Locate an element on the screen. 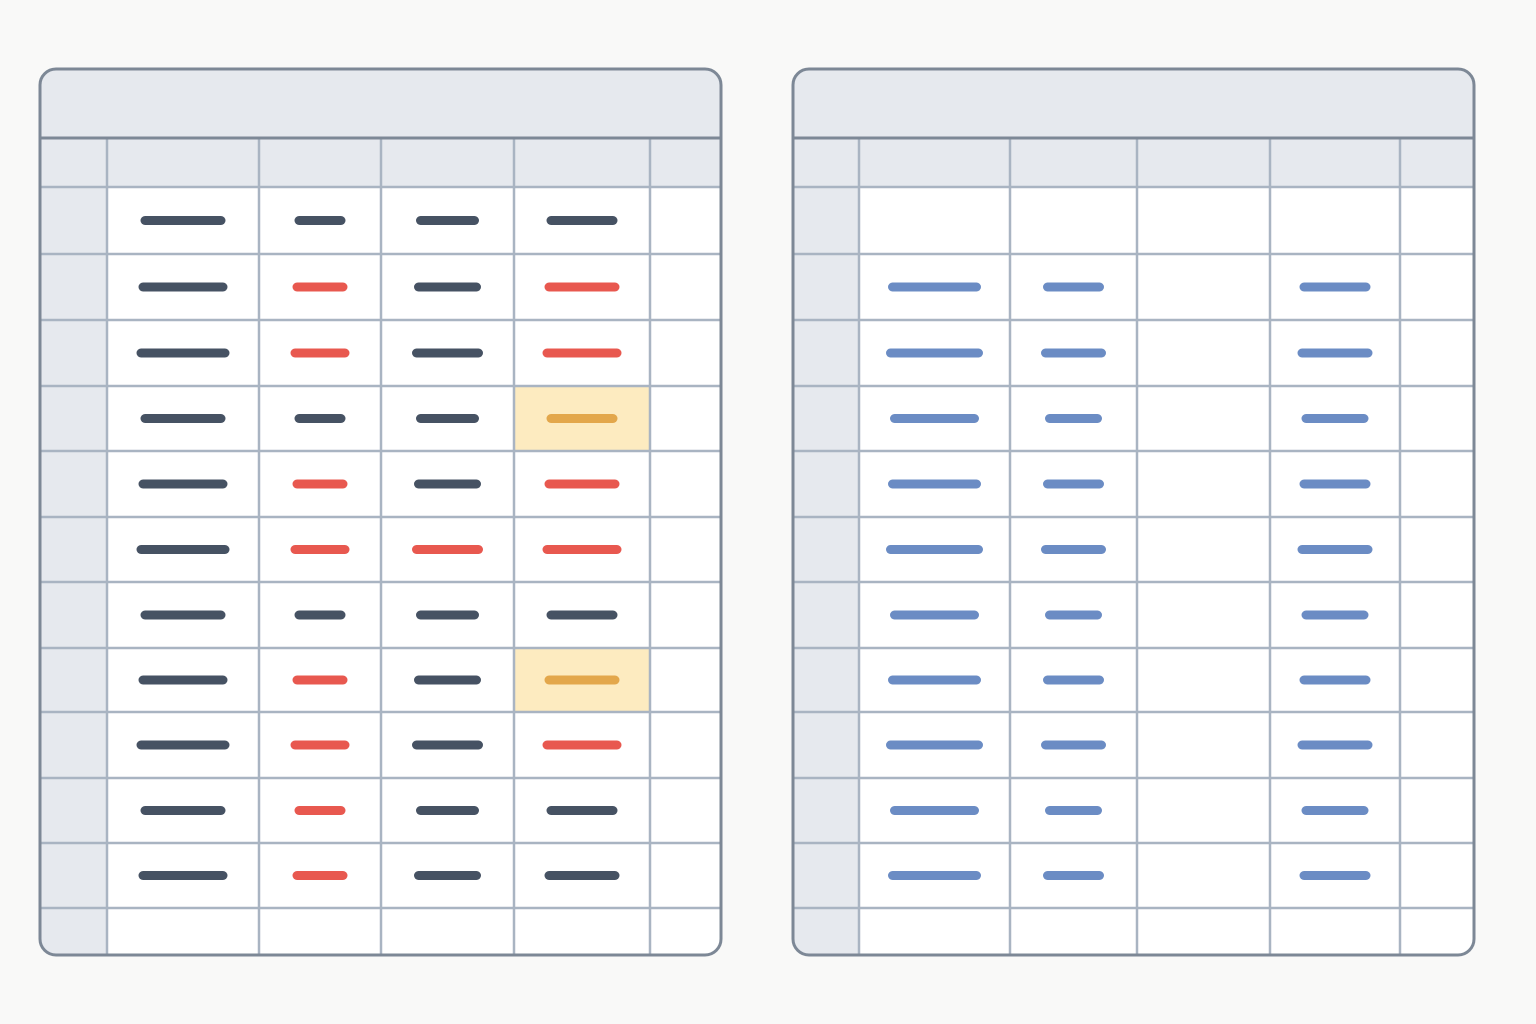 The height and width of the screenshot is (1024, 1536). column-header-row is located at coordinates (1133, 162).